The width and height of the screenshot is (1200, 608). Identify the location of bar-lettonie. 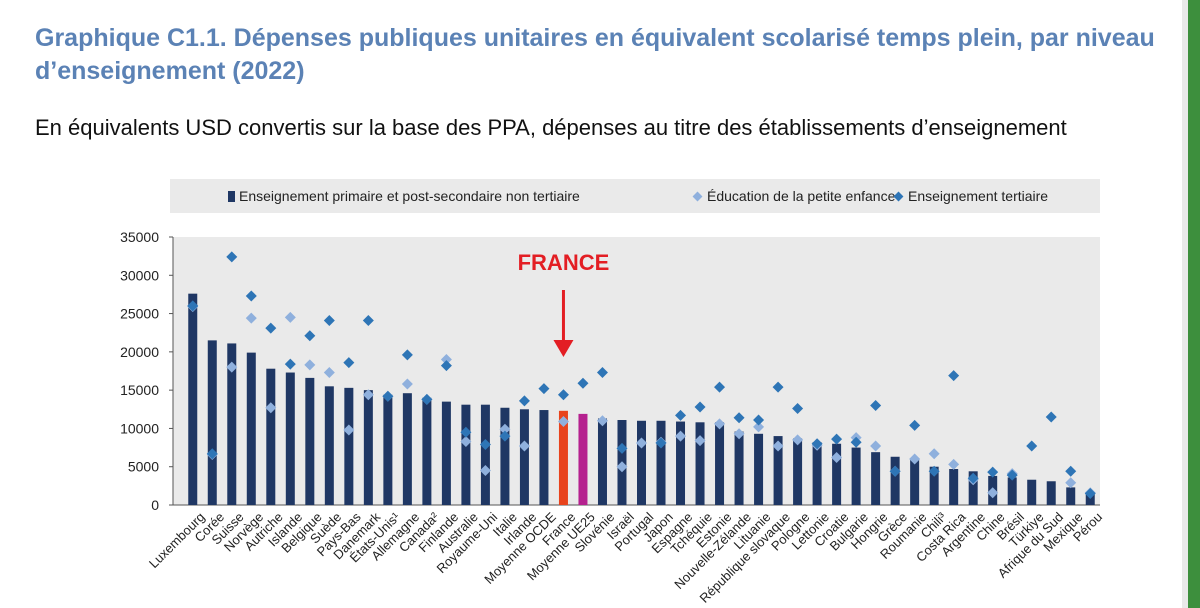
(817, 473).